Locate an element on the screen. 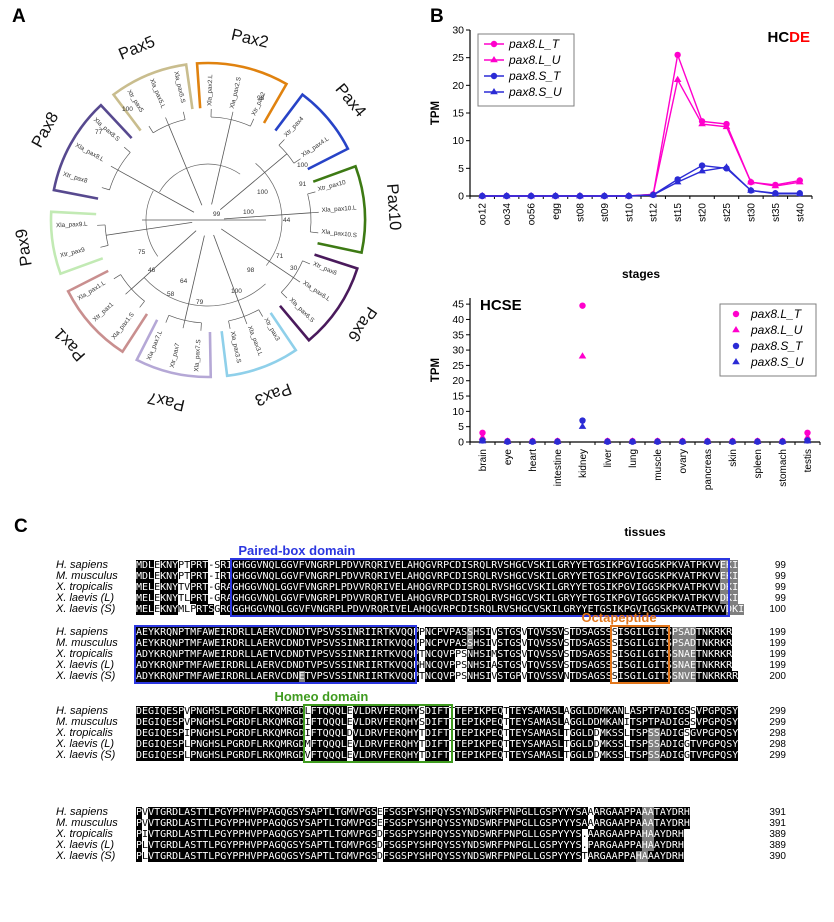 The height and width of the screenshot is (922, 834). x-tick-label: brain is located at coordinates (483, 460).